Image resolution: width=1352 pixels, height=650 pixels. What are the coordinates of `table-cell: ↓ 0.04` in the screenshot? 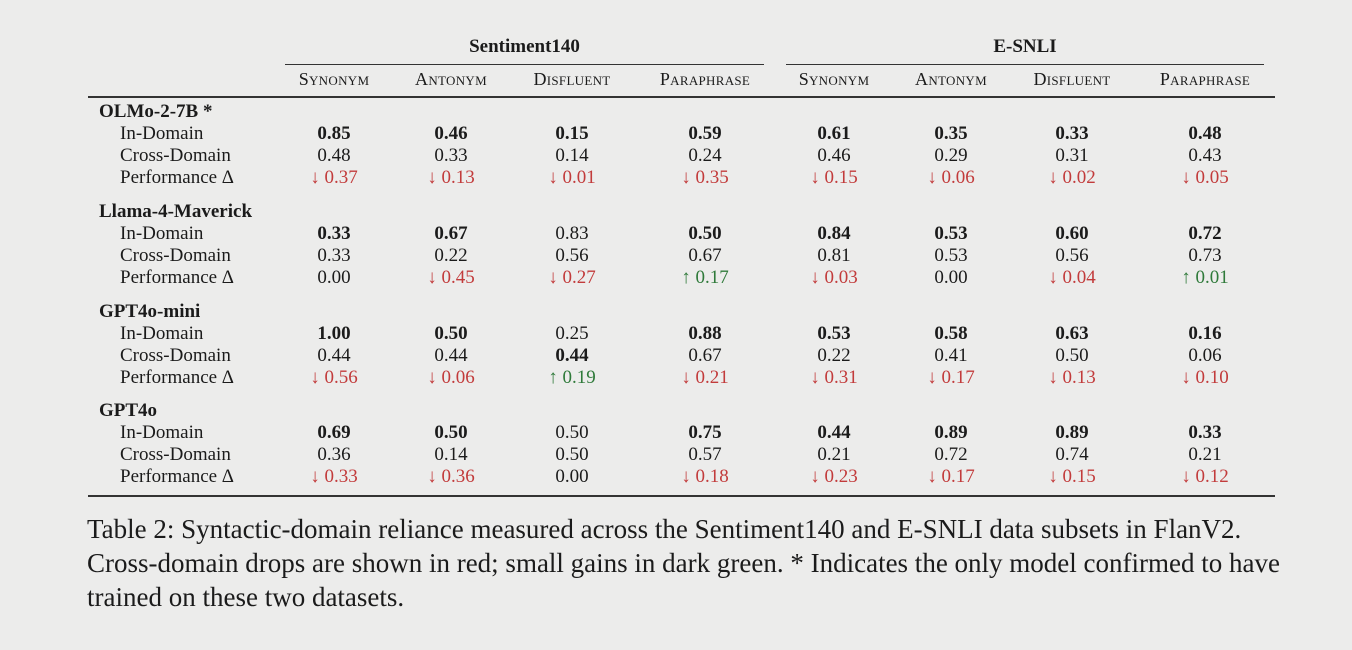 It's located at (1072, 277).